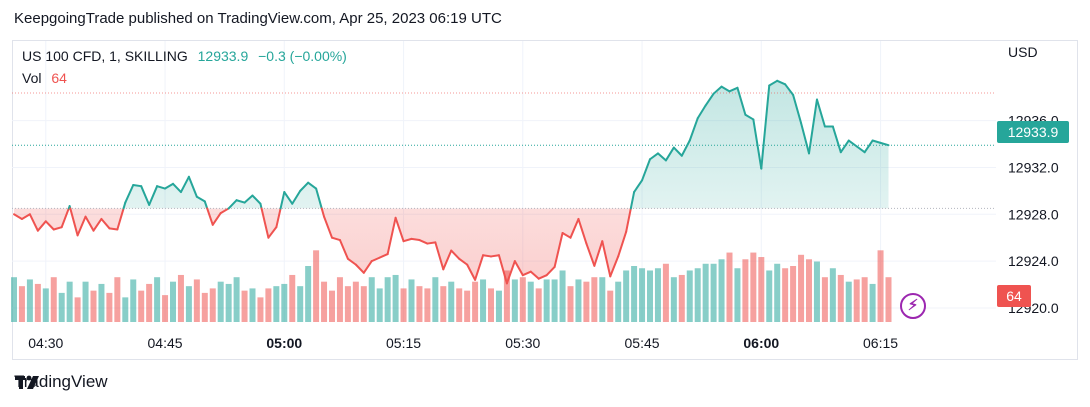  I want to click on legend-volume-label: Vol, so click(32, 78).